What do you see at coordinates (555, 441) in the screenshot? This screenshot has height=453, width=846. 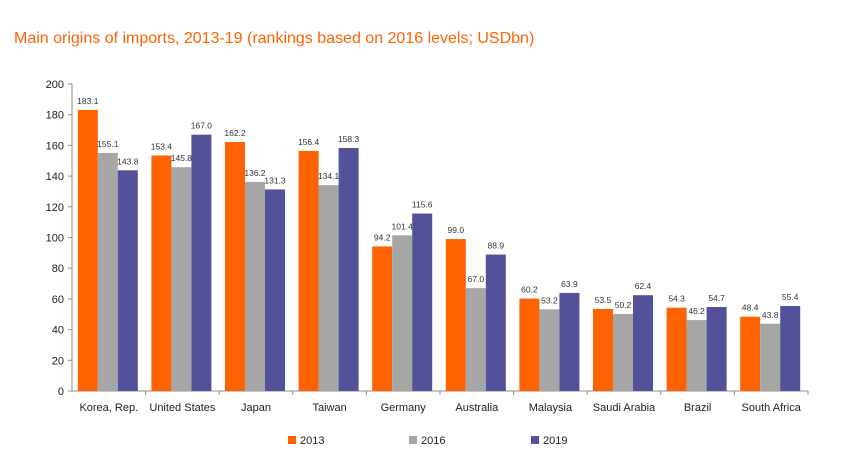 I see `legend-label: 2019` at bounding box center [555, 441].